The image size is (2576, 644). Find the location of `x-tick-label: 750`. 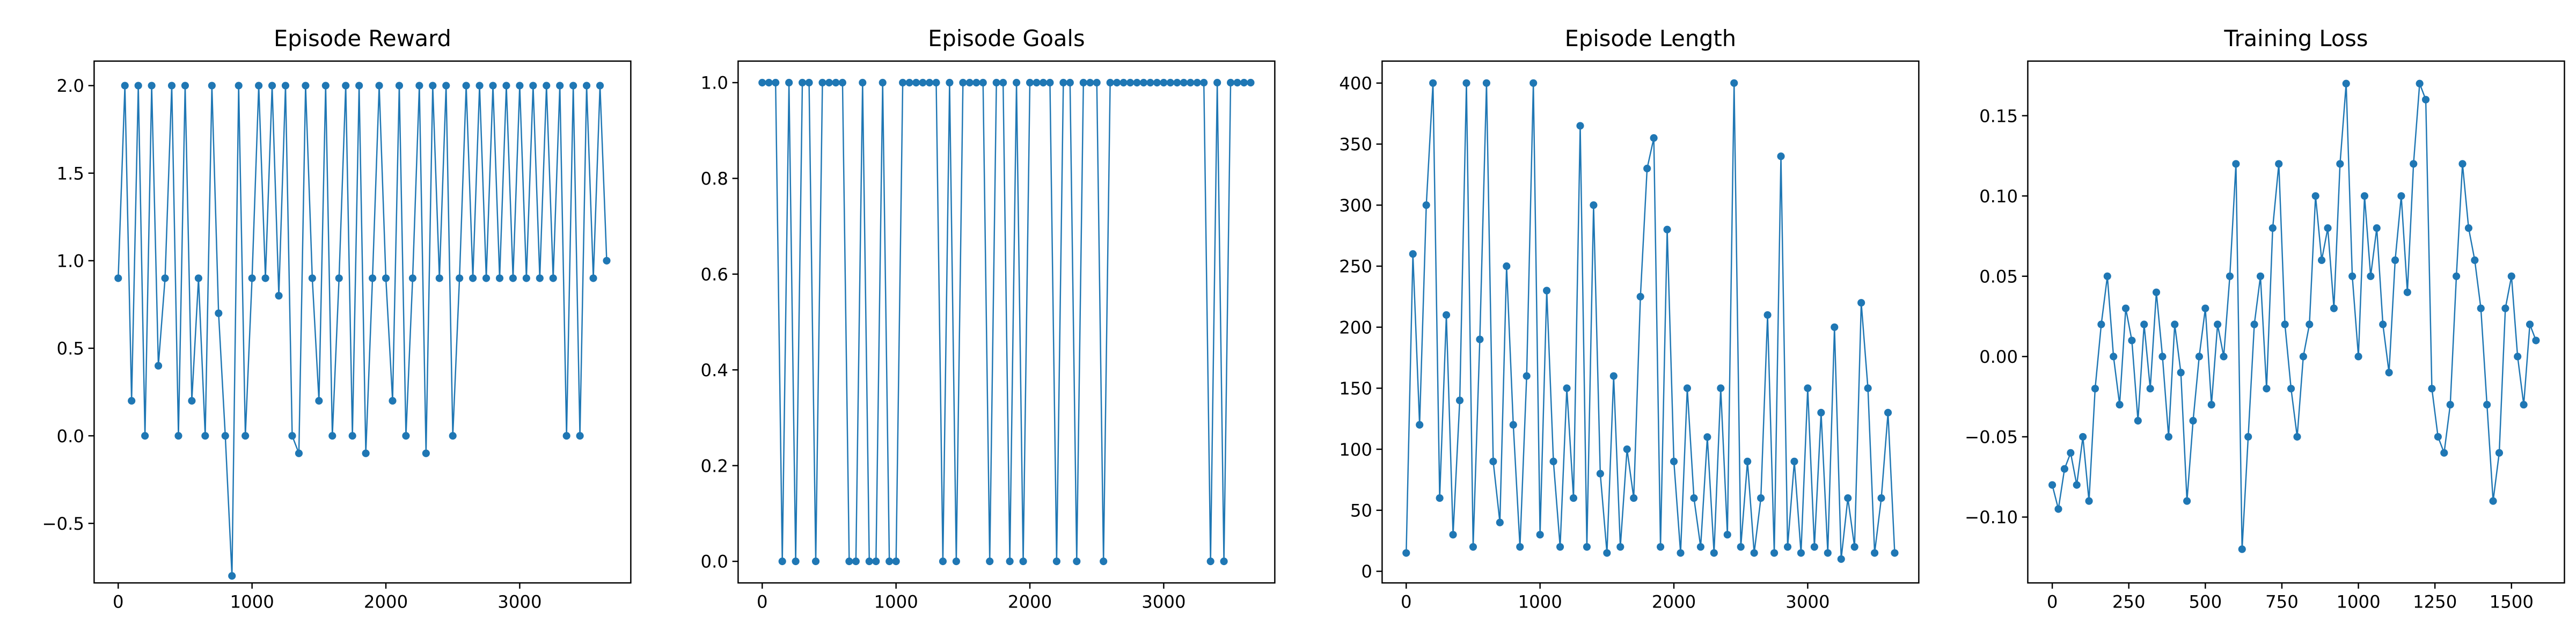

x-tick-label: 750 is located at coordinates (2282, 601).